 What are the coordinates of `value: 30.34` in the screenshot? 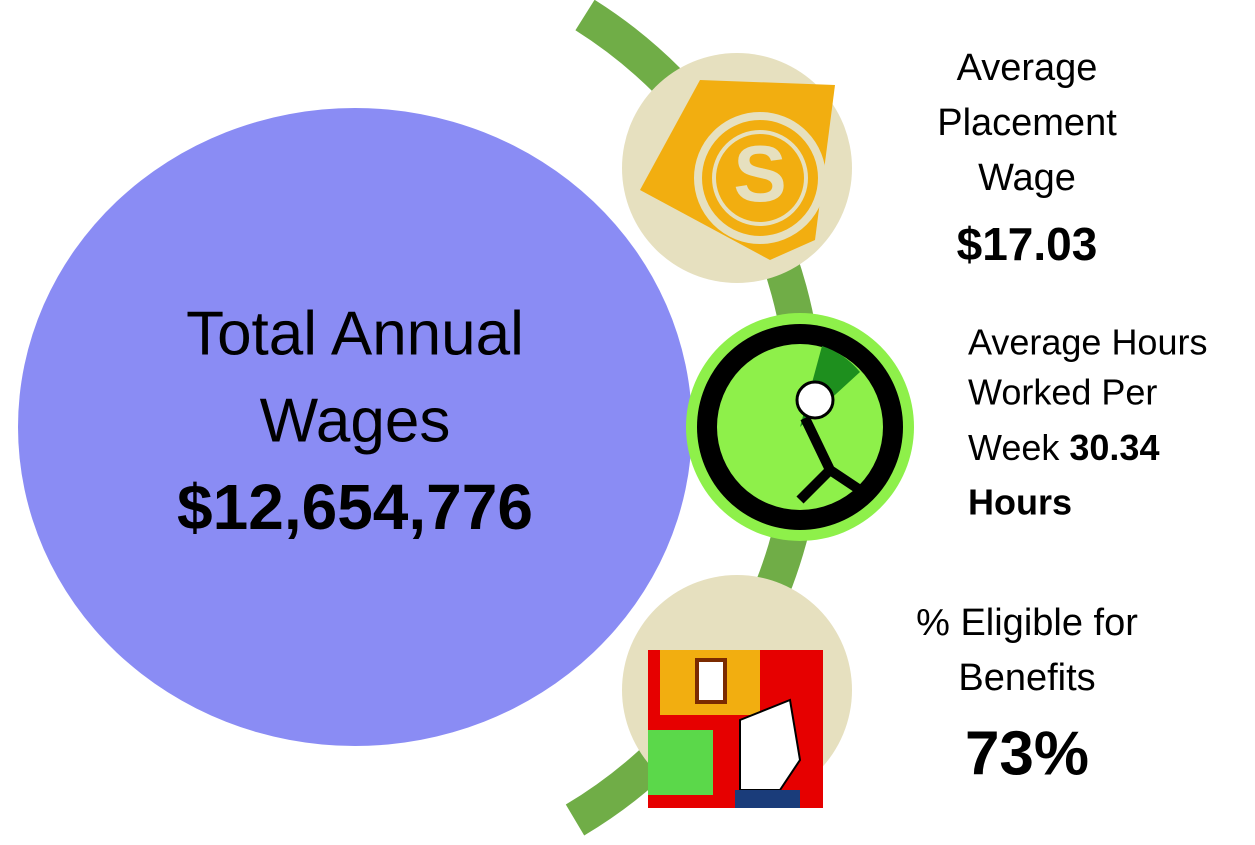 It's located at (1114, 447).